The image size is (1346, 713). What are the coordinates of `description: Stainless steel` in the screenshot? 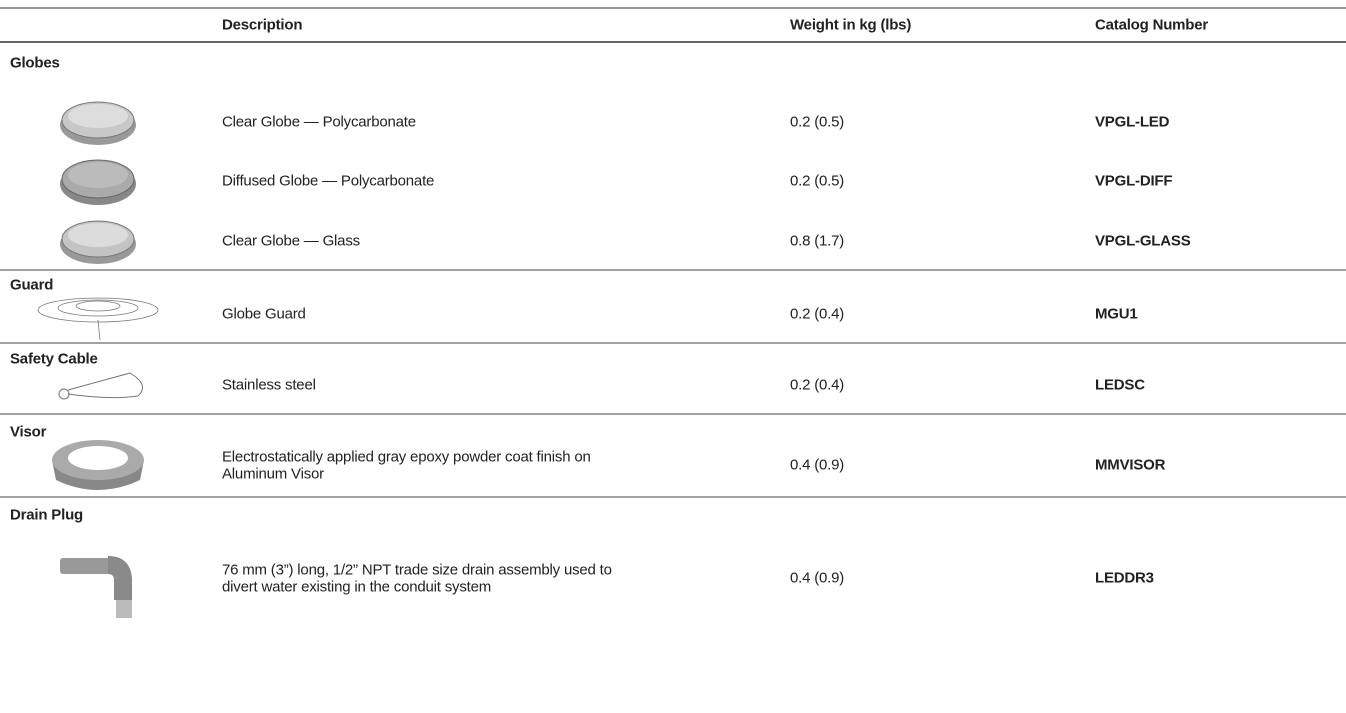 It's located at (269, 385).